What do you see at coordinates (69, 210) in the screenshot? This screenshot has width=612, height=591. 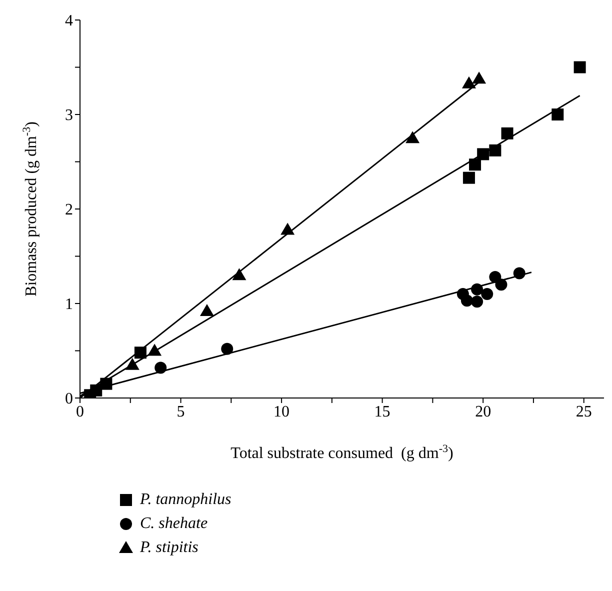 I see `y-tick-label: 2` at bounding box center [69, 210].